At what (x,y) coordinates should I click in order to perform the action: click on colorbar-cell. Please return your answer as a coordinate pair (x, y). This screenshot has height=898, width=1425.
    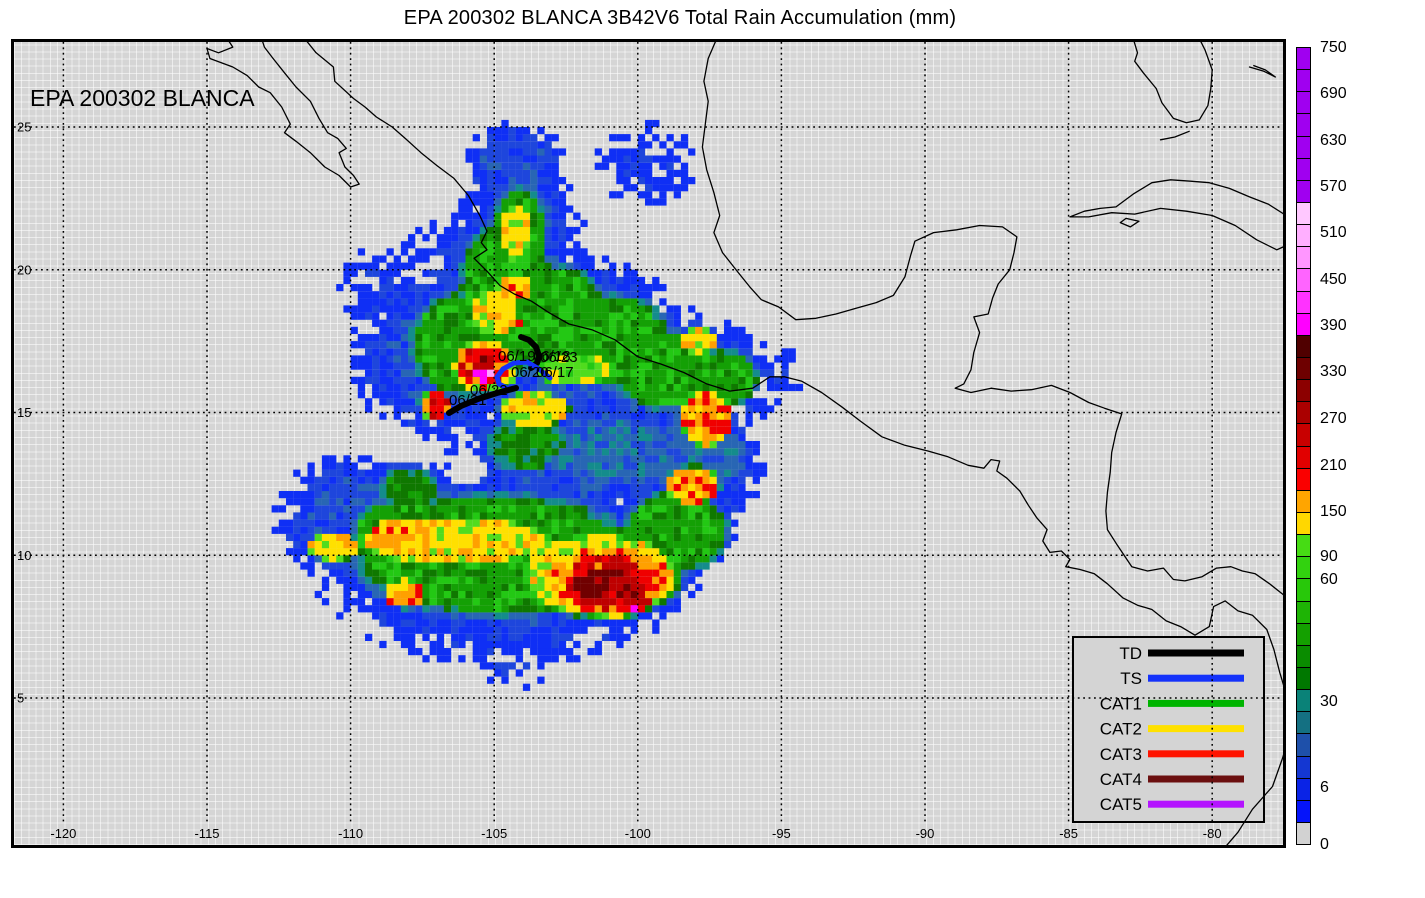
    Looking at the image, I should click on (1303, 501).